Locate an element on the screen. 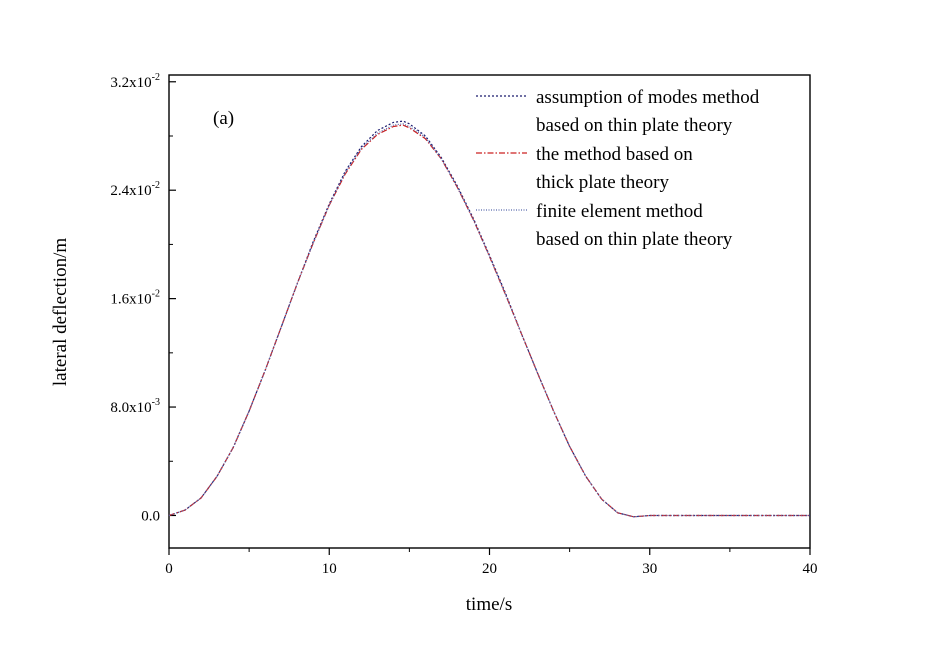 Image resolution: width=942 pixels, height=657 pixels. x-tick-label: 30 is located at coordinates (649, 569).